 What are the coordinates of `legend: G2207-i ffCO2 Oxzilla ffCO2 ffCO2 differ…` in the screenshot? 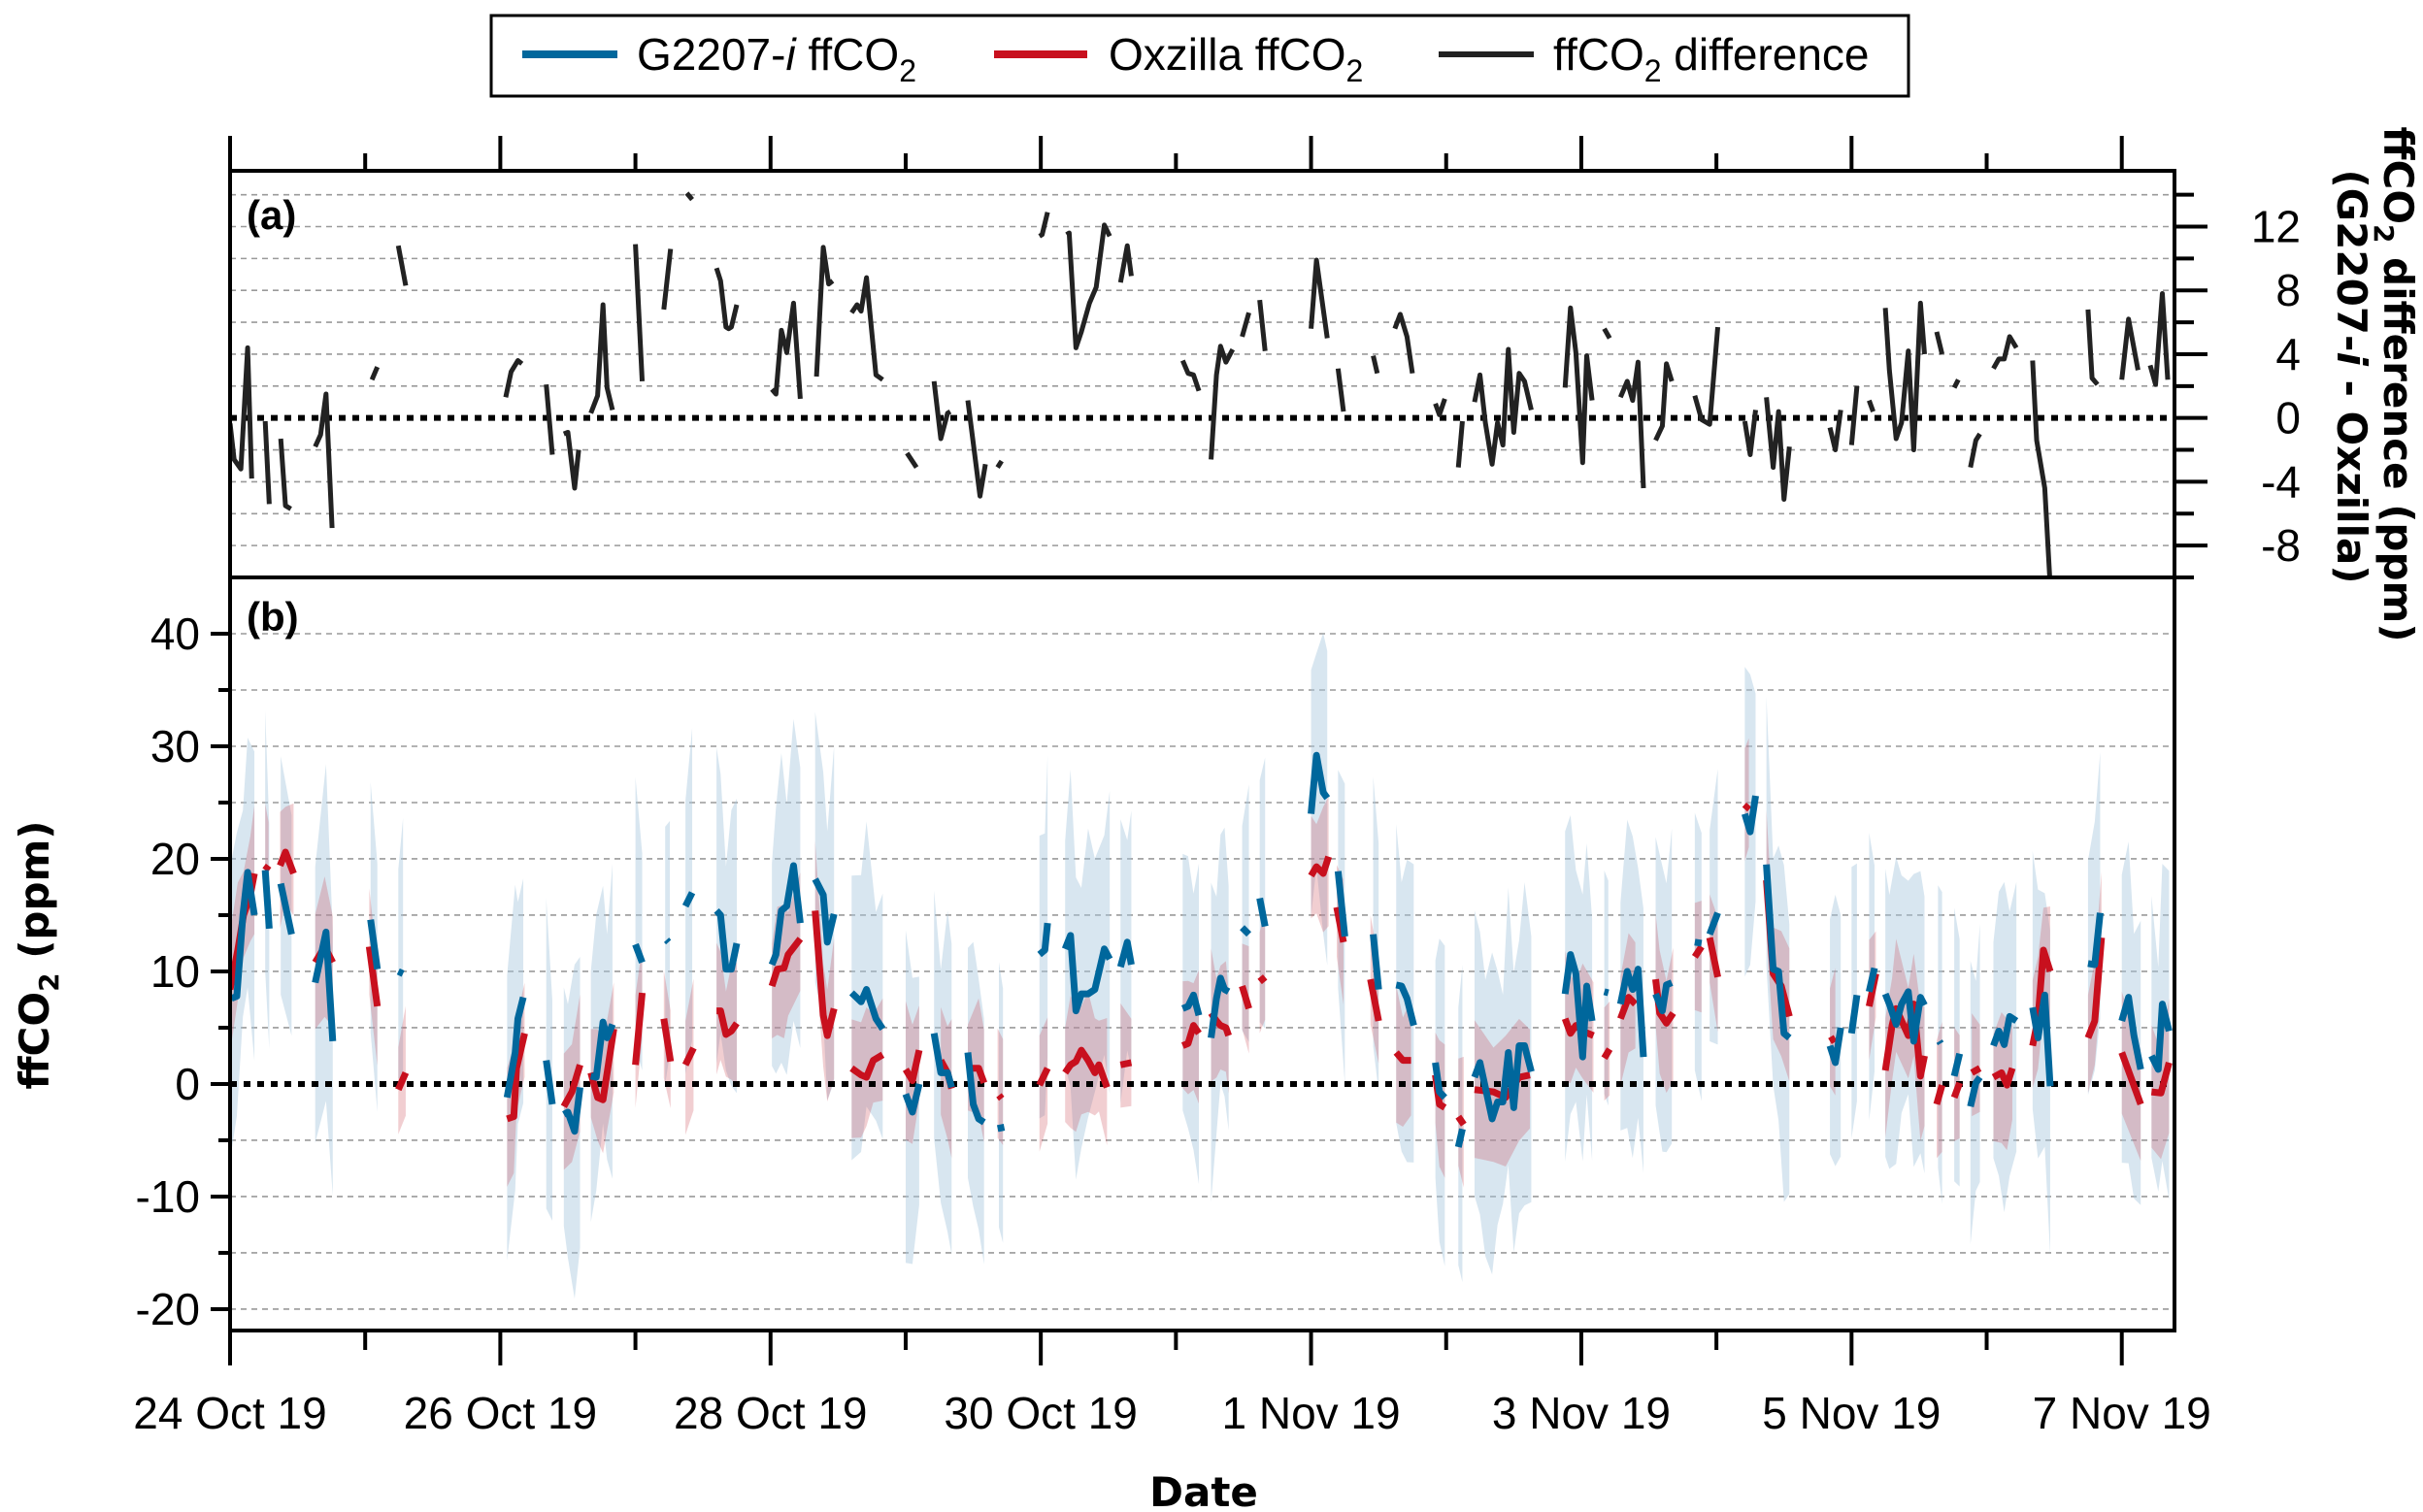 It's located at (1199, 56).